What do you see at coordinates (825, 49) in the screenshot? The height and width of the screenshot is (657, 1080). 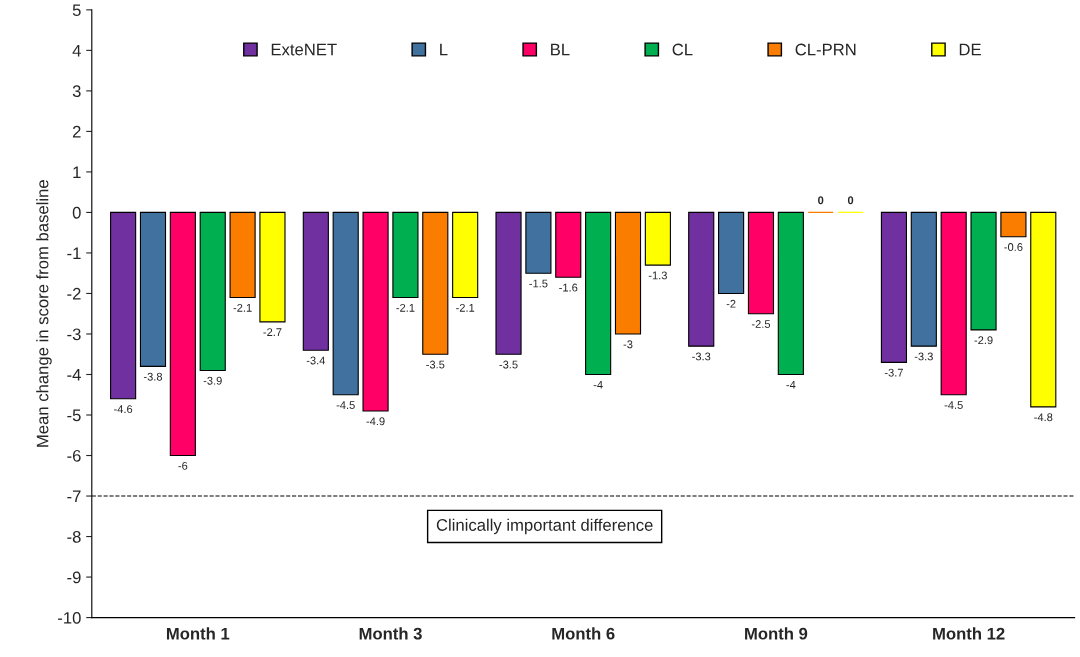 I see `legend-label: CL-PRN` at bounding box center [825, 49].